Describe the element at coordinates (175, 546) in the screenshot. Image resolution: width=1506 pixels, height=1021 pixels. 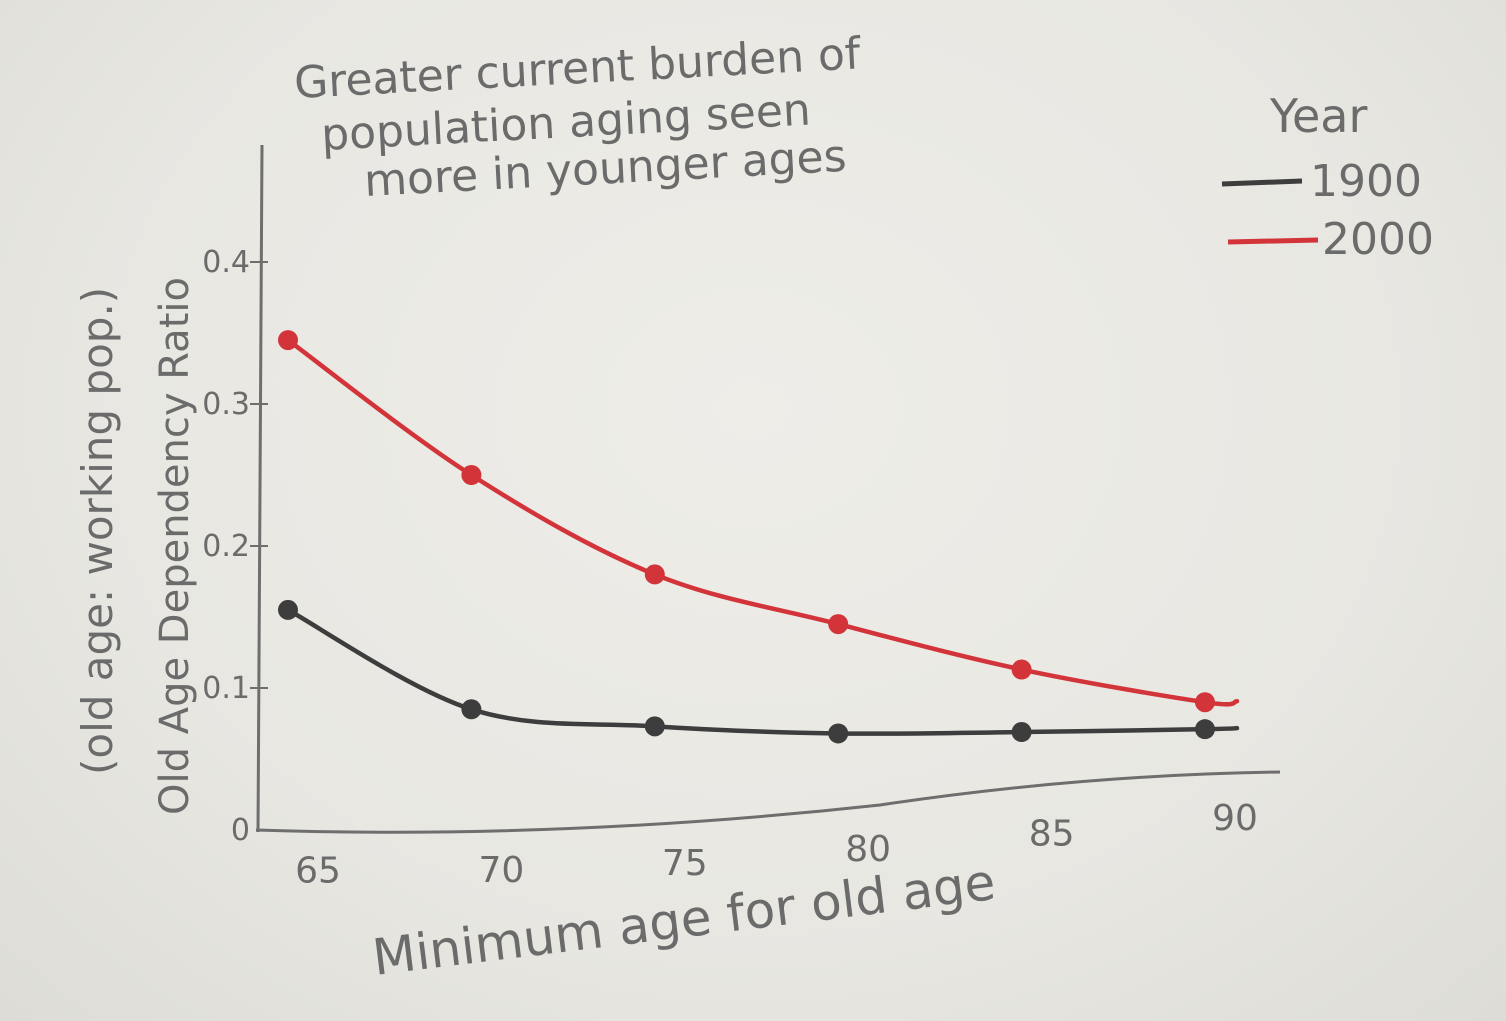
I see `y-axis-label: Old Age Dependency Ratio` at that location.